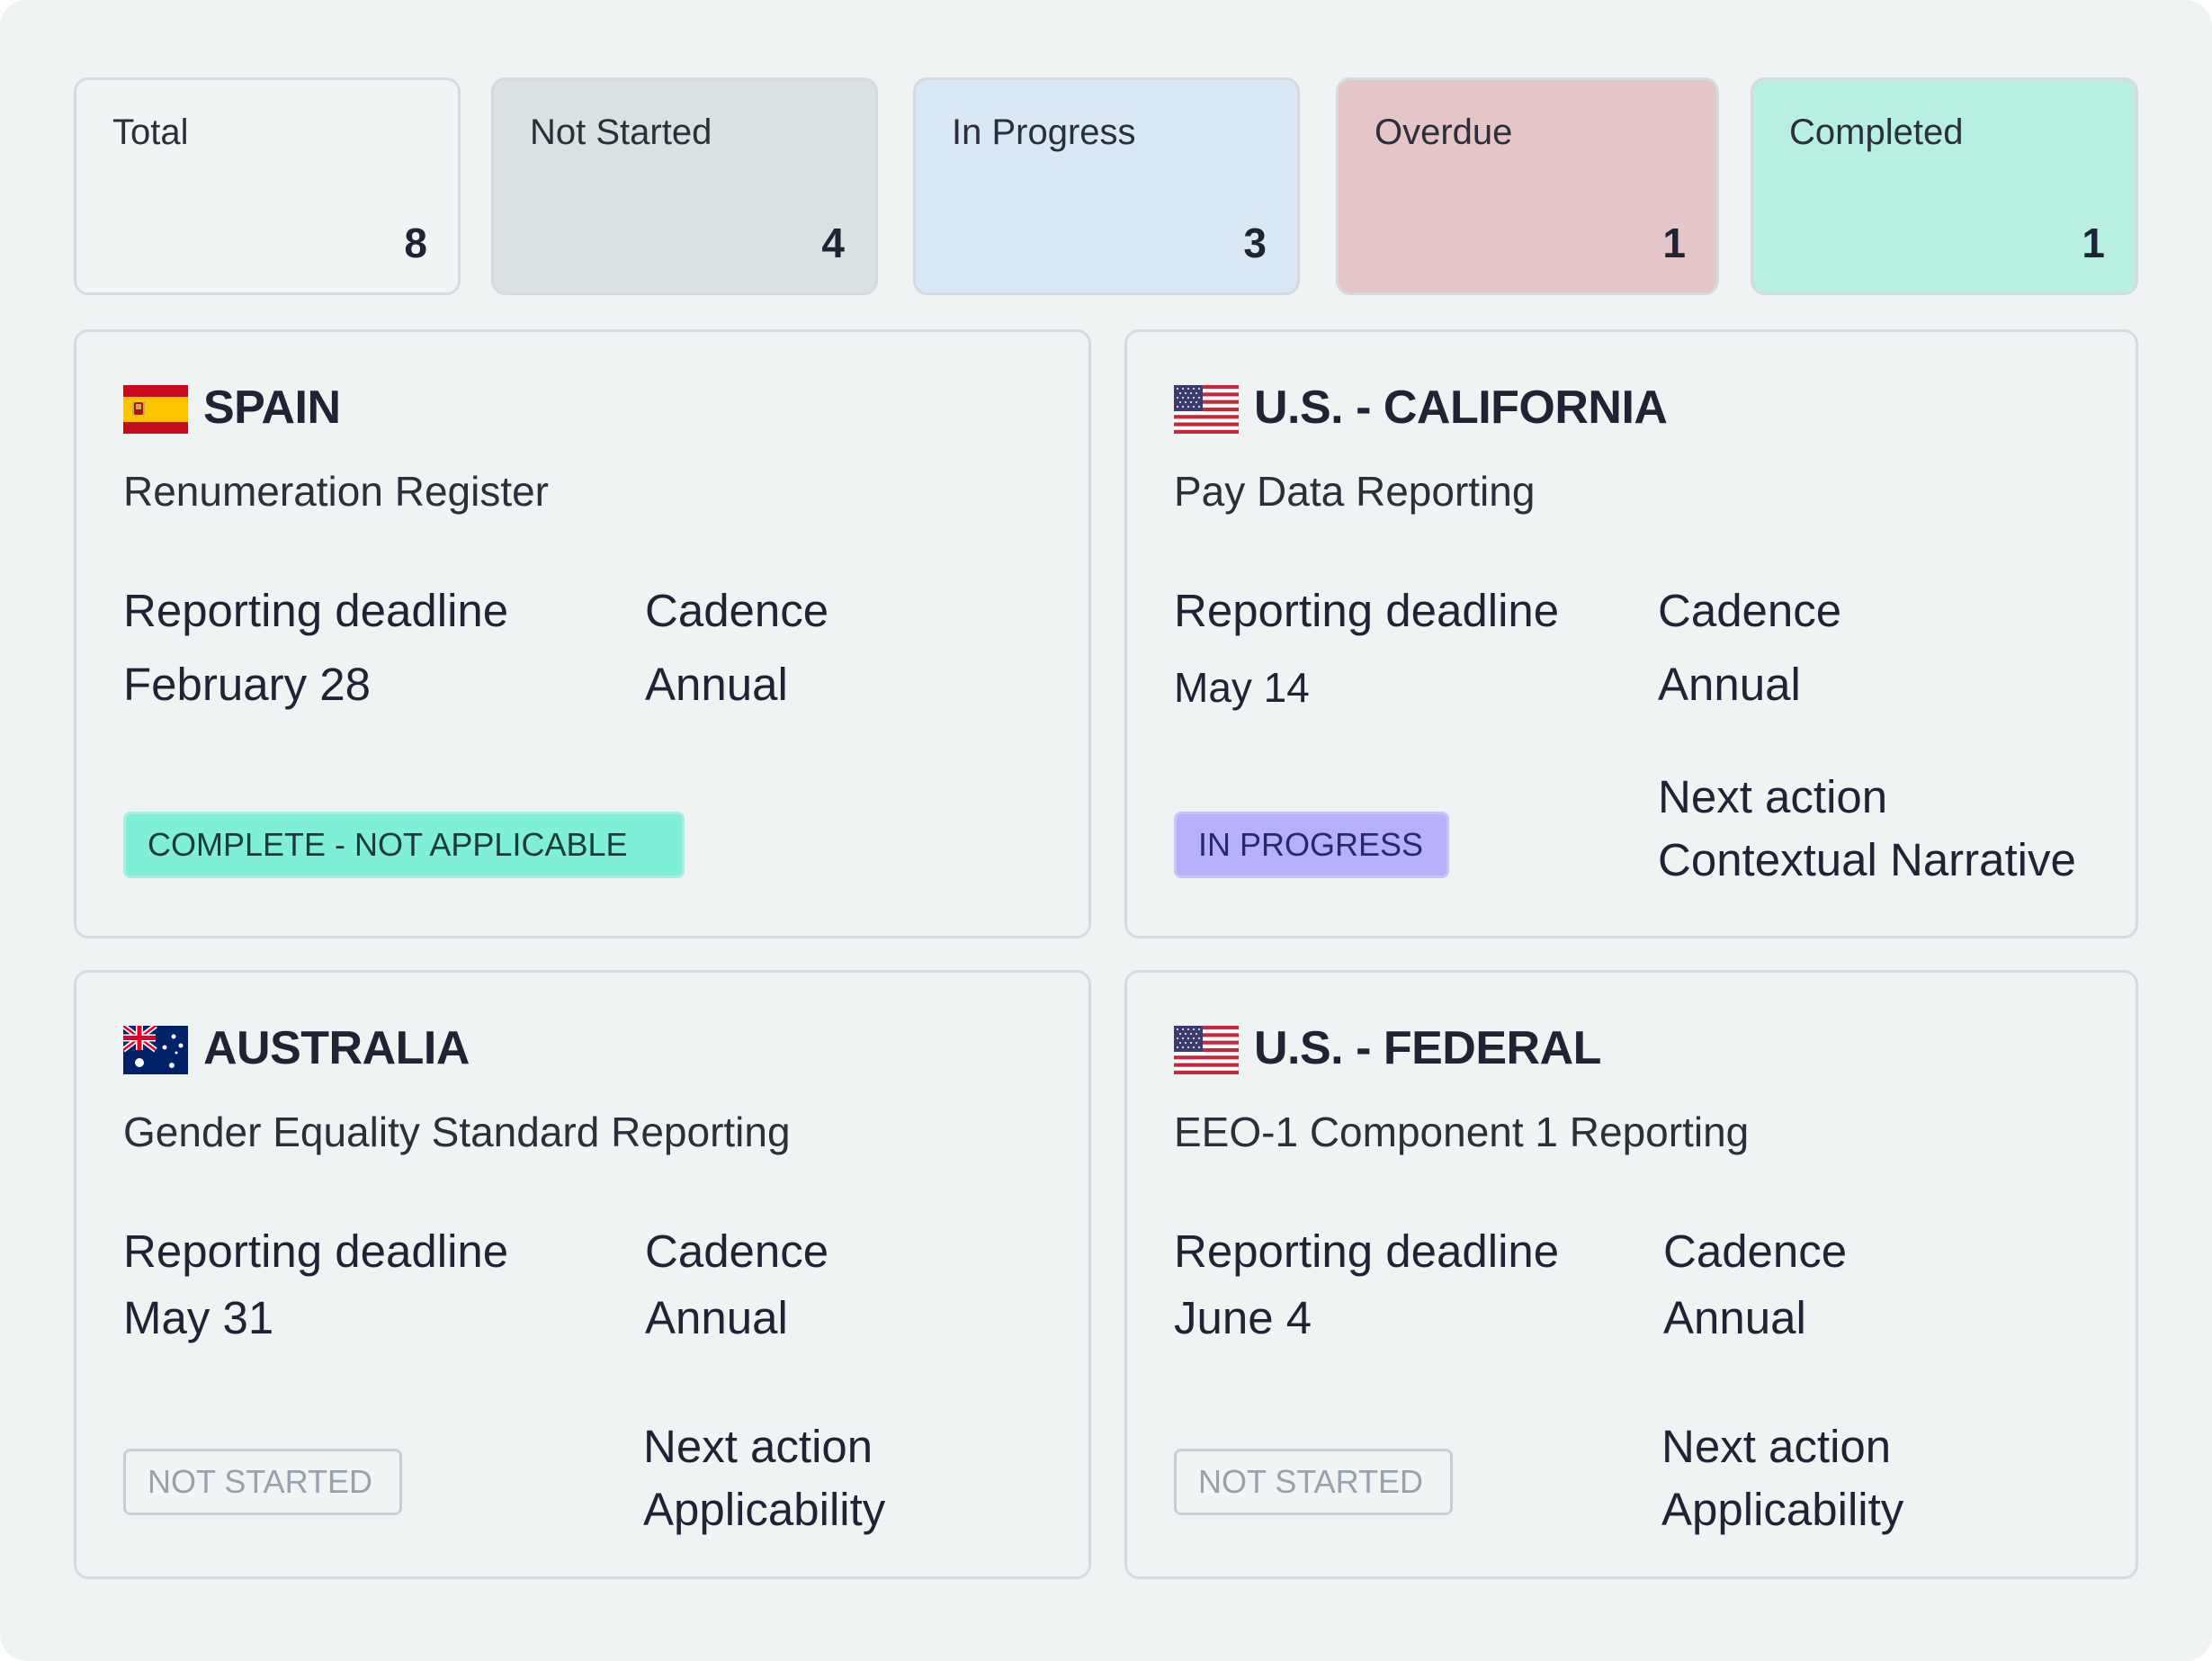 The width and height of the screenshot is (2212, 1661). I want to click on spain-flag-icon, so click(156, 409).